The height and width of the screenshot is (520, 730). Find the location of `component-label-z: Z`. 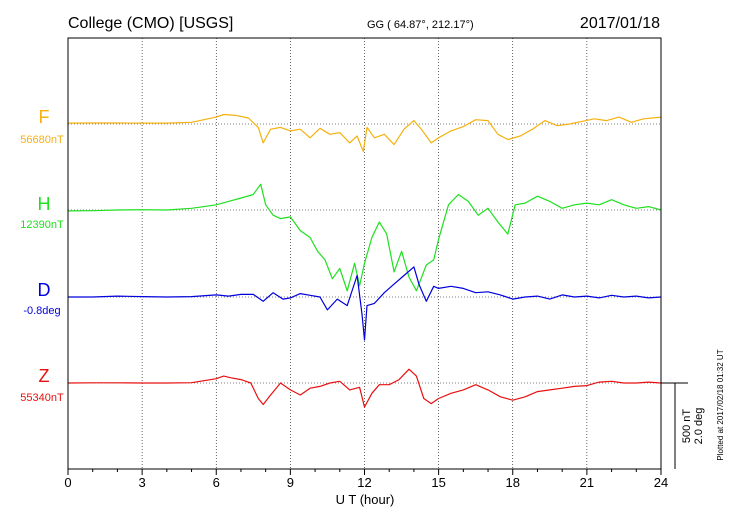

component-label-z: Z is located at coordinates (44, 376).